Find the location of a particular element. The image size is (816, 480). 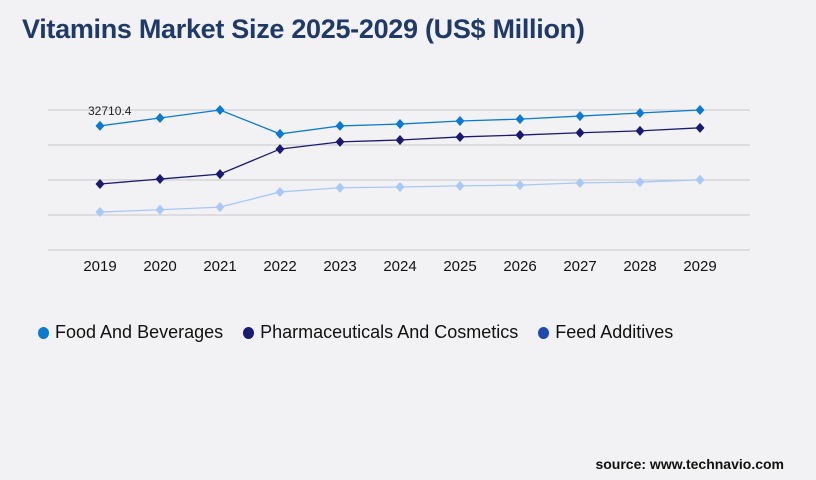

x-tick-label: 2025 is located at coordinates (459, 266).